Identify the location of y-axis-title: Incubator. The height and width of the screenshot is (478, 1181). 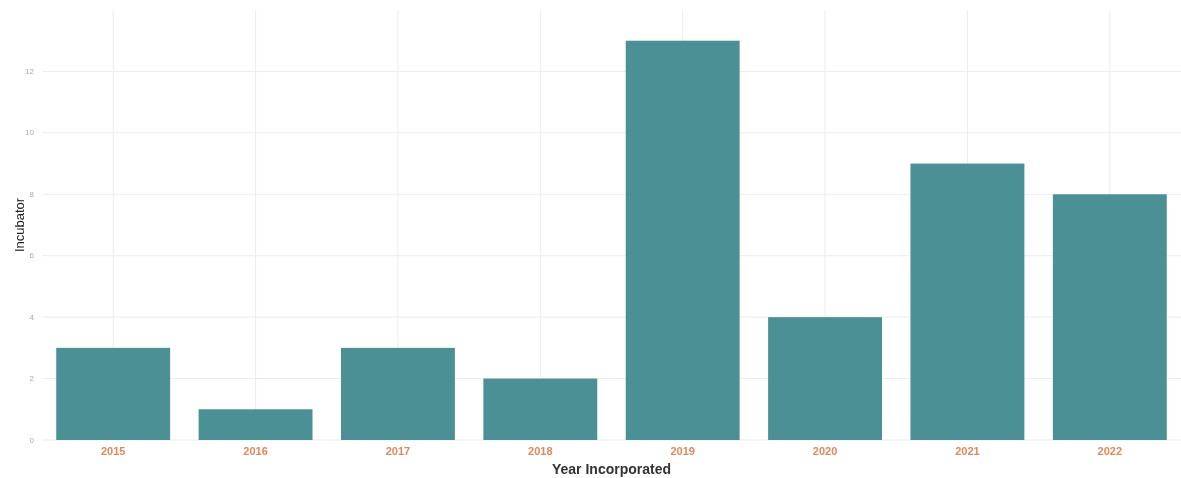
(19, 225).